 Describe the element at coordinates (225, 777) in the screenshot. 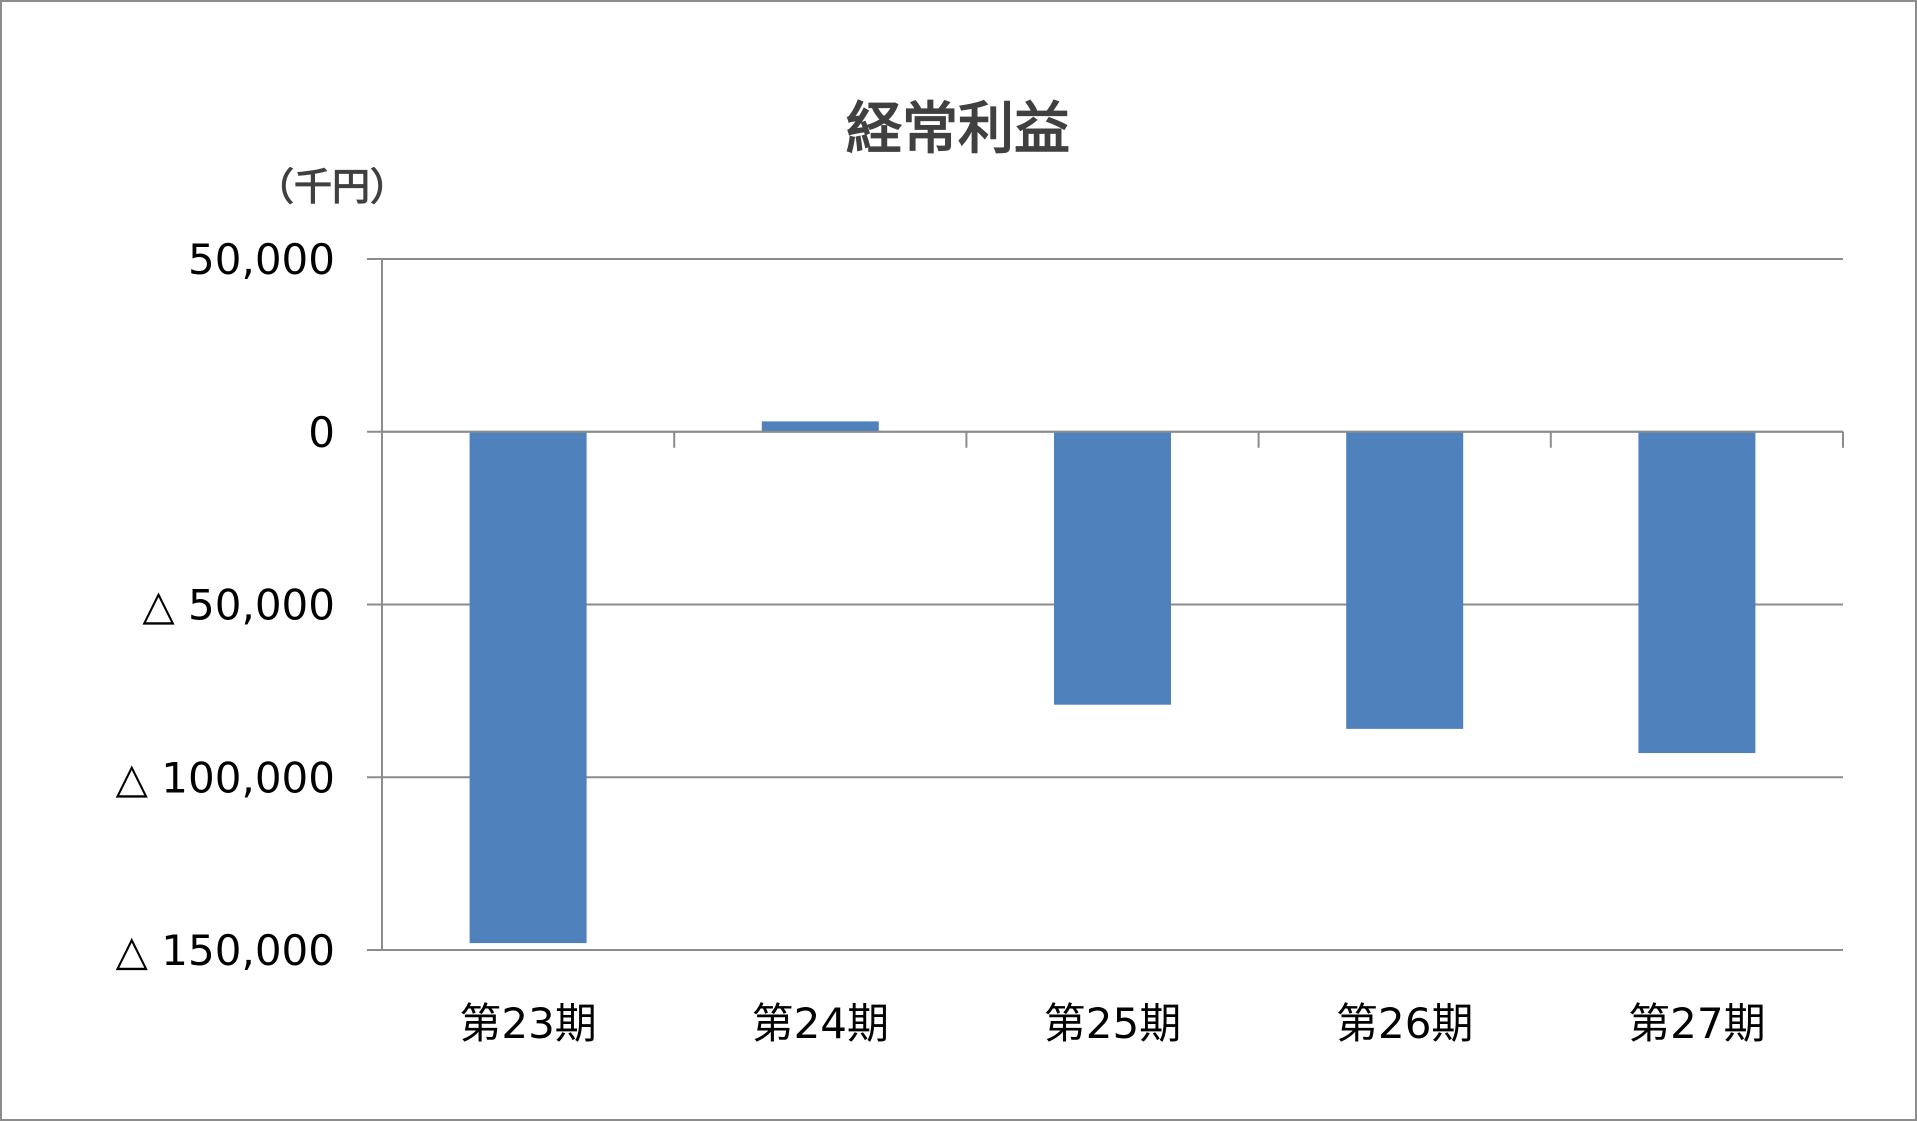

I see `y-tick-label: △ 100,000` at that location.